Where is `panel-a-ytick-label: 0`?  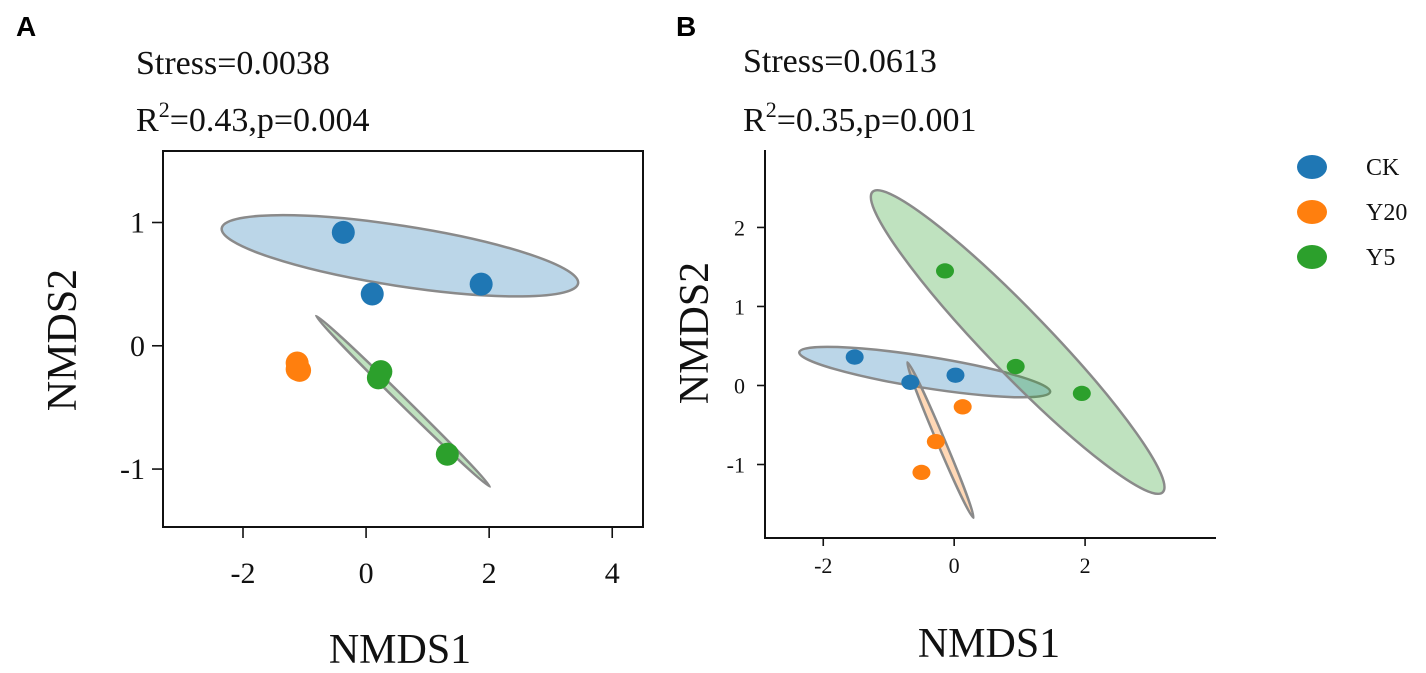
panel-a-ytick-label: 0 is located at coordinates (137, 346).